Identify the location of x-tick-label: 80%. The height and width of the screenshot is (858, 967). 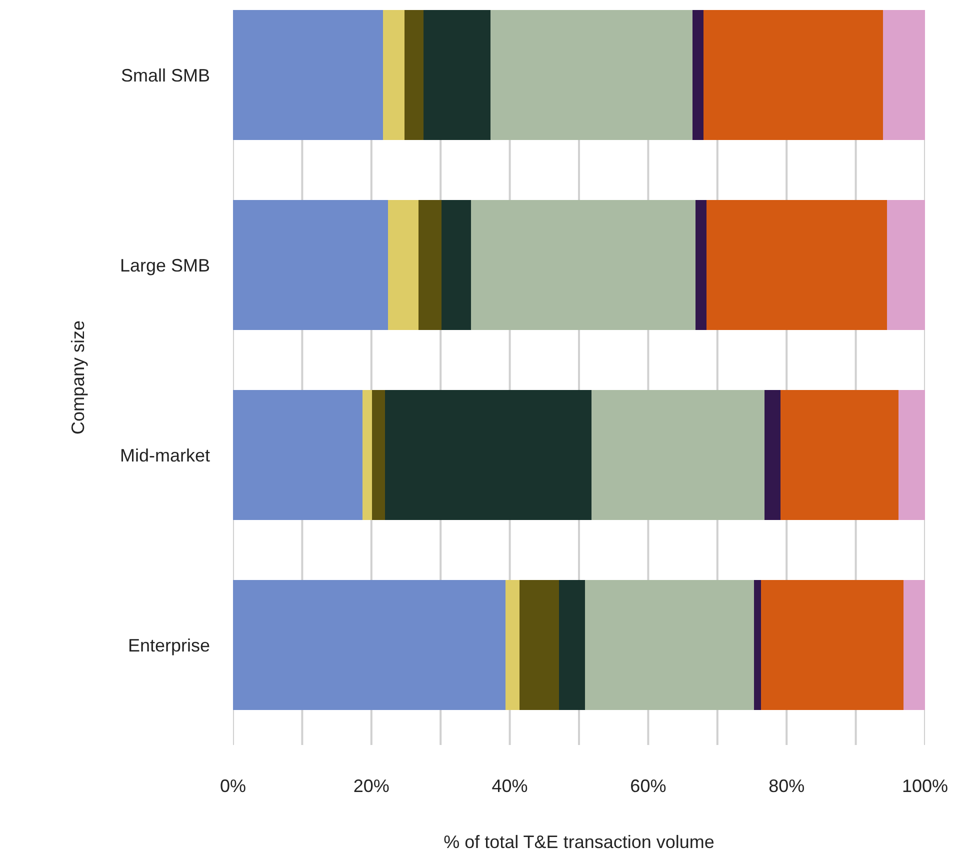
(786, 786).